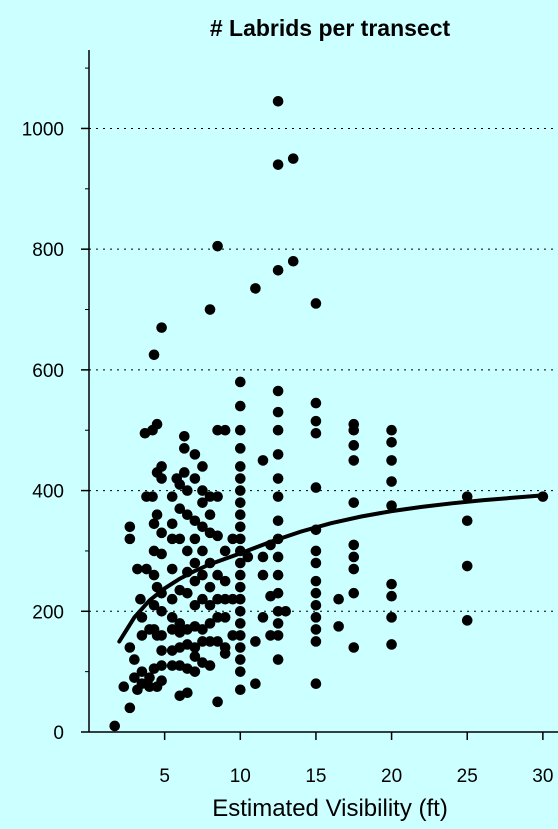 The image size is (558, 829). Describe the element at coordinates (315, 776) in the screenshot. I see `x-tick-label: 15` at that location.